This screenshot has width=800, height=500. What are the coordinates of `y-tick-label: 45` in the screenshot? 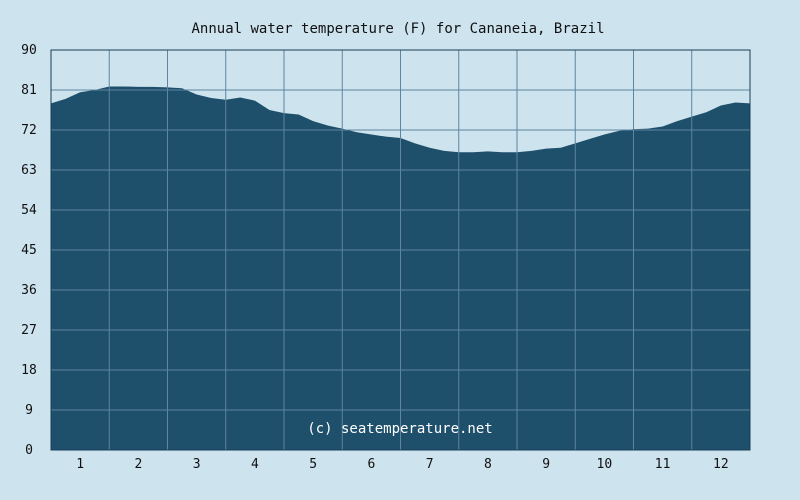 It's located at (29, 250).